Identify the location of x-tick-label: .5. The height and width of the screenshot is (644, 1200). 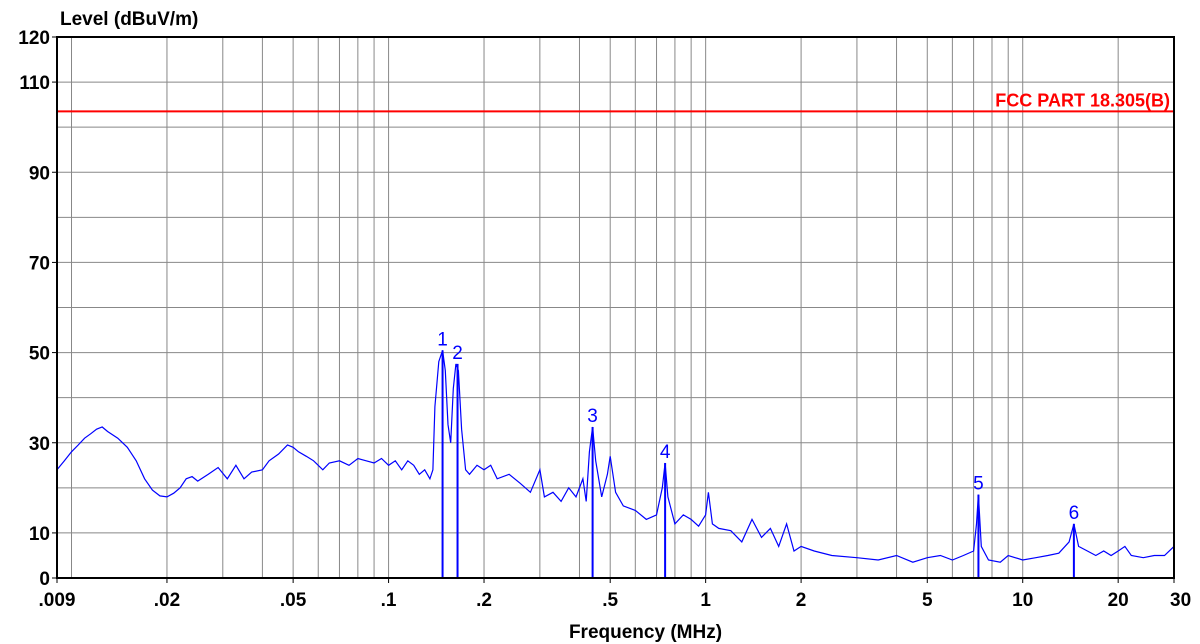
(610, 600).